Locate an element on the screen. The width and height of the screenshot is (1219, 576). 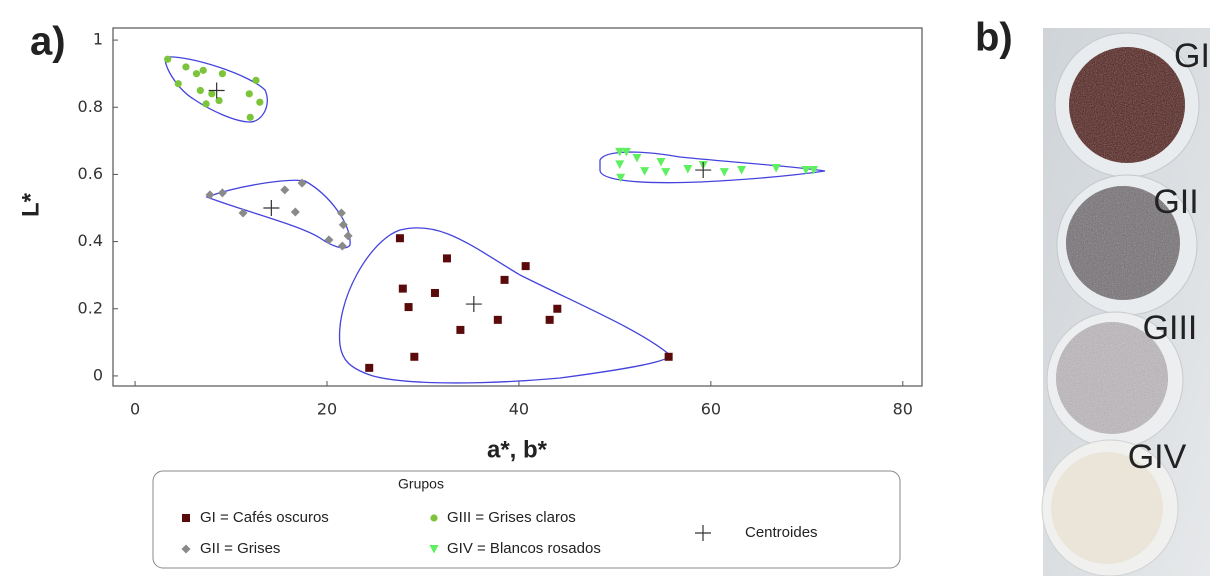
photo-bowls is located at coordinates (1120, 304).